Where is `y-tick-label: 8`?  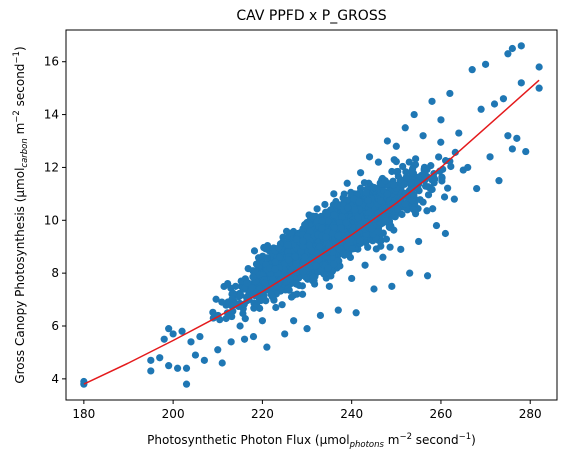
y-tick-label: 8 is located at coordinates (55, 273).